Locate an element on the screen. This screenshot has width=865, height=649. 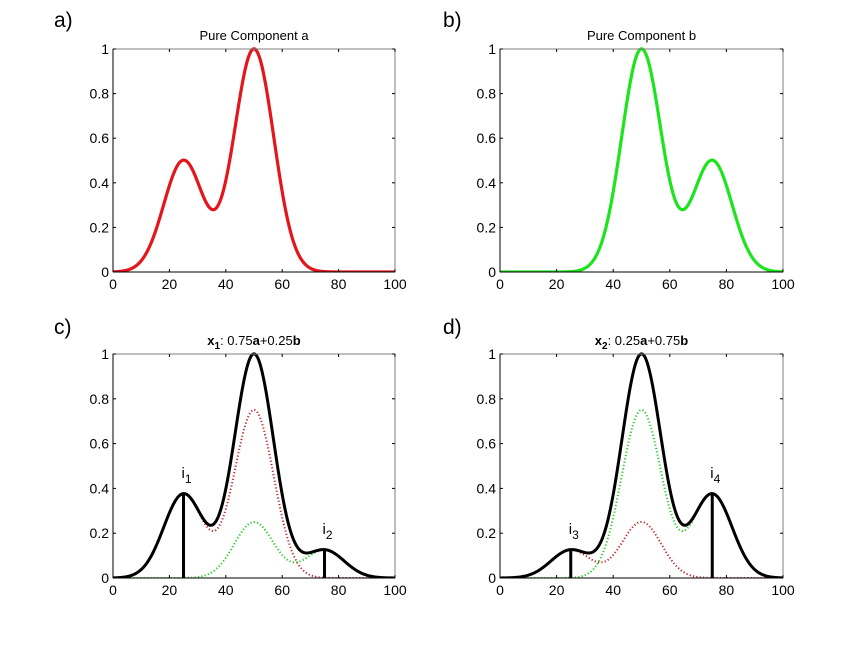
annotation-i4: i4 is located at coordinates (715, 475).